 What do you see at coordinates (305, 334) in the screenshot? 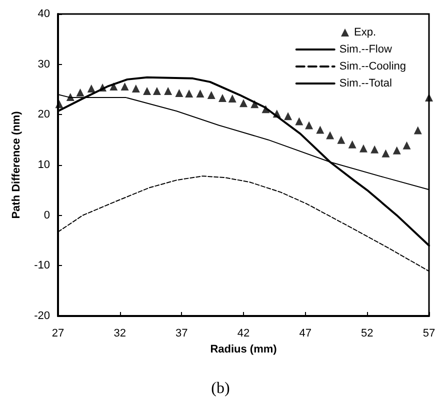
I see `x-tick-label: 47` at bounding box center [305, 334].